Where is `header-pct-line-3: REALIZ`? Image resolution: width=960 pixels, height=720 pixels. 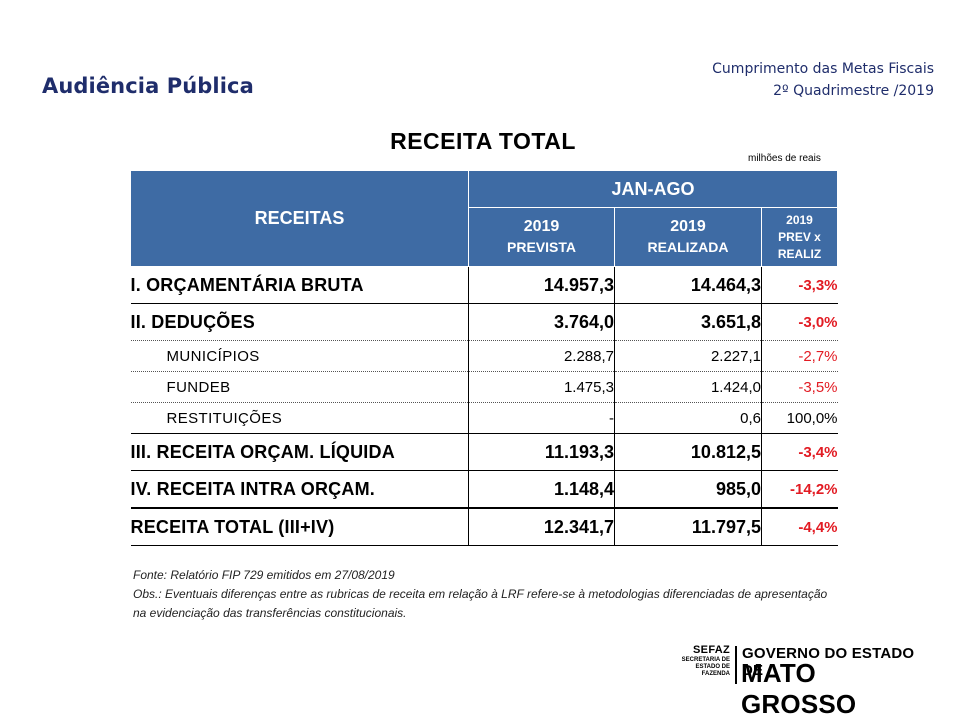
header-pct-line-3: REALIZ is located at coordinates (799, 253).